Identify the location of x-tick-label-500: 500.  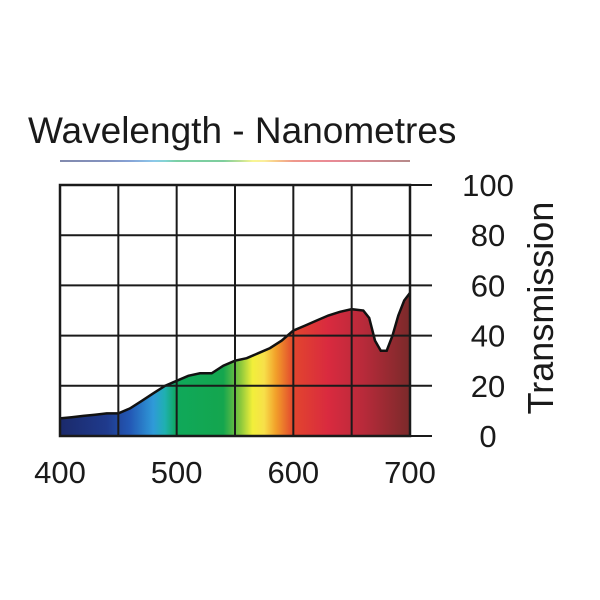
(177, 472).